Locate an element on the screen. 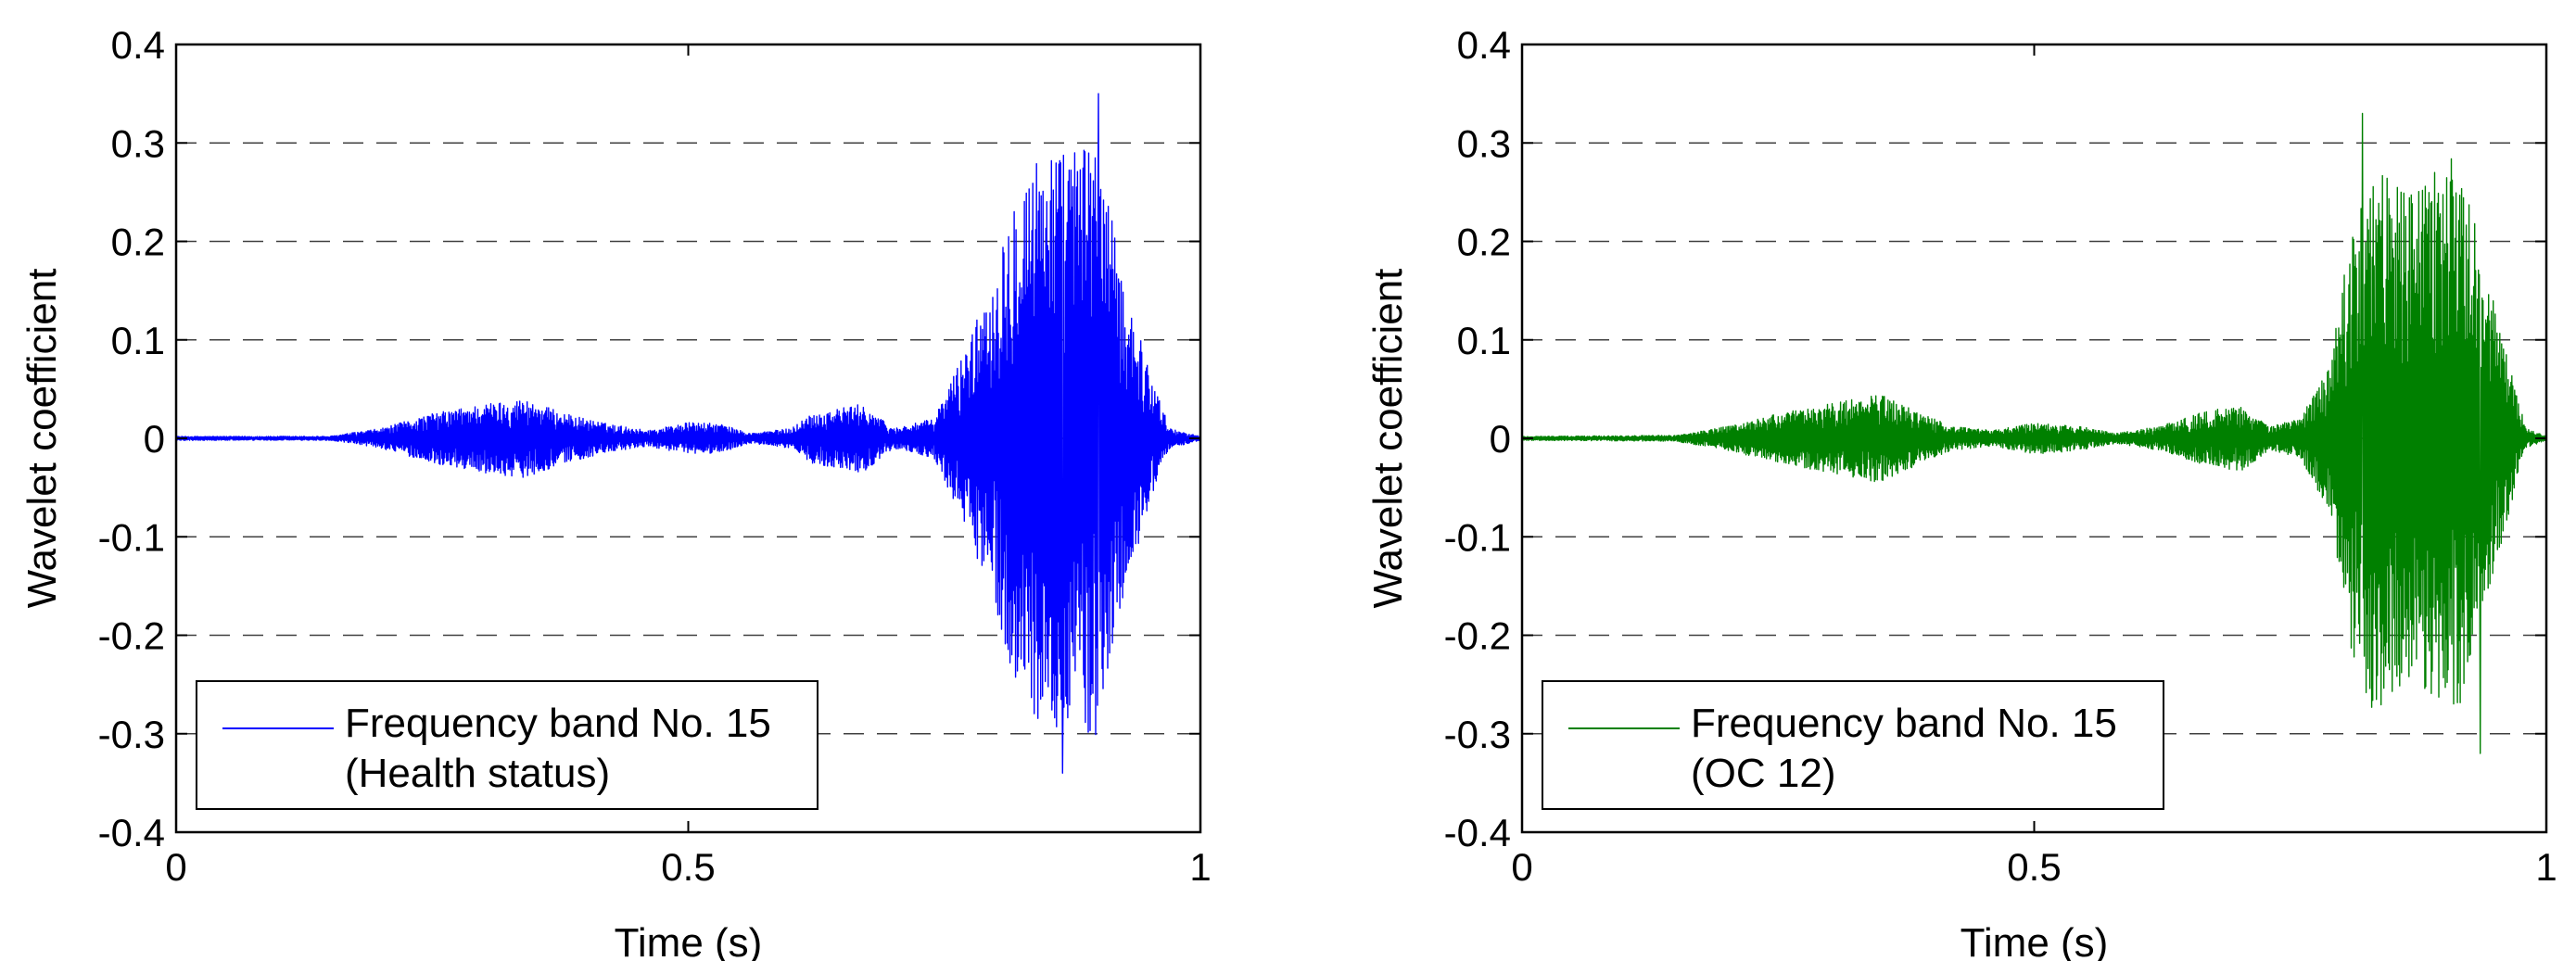 The image size is (2576, 961). left-y-tick-label: -0.3 is located at coordinates (131, 734).